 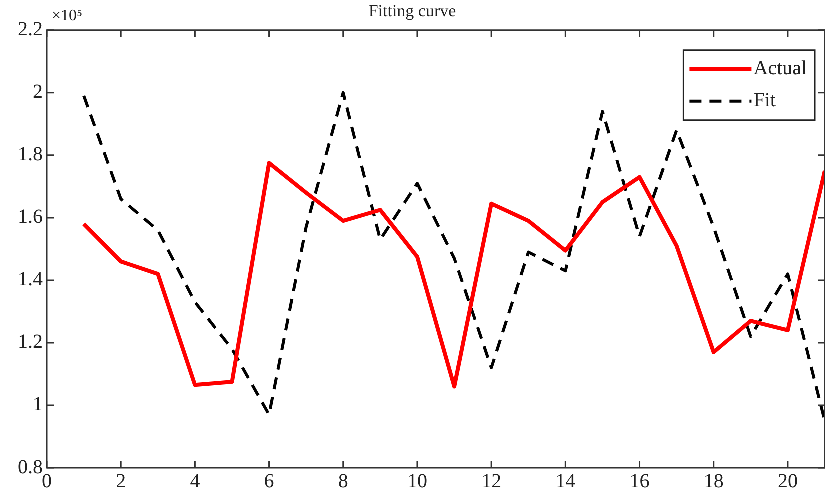 What do you see at coordinates (30, 217) in the screenshot?
I see `y-tick-label: 1.6` at bounding box center [30, 217].